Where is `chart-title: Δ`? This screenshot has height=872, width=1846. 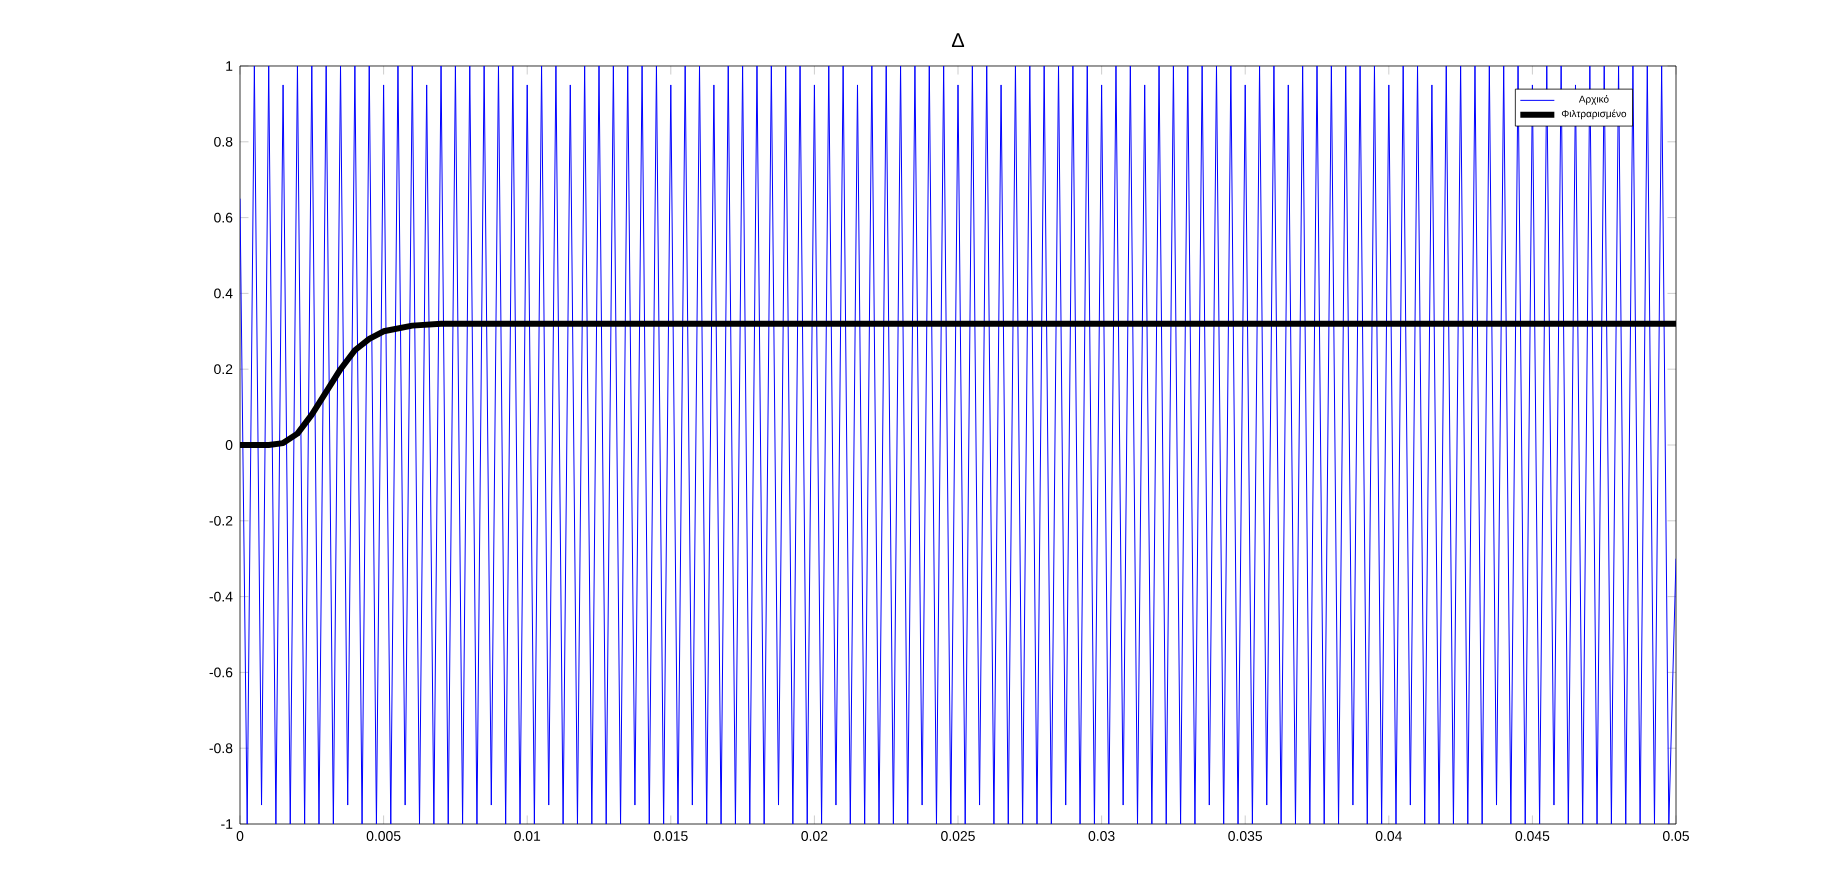
chart-title: Δ is located at coordinates (958, 40).